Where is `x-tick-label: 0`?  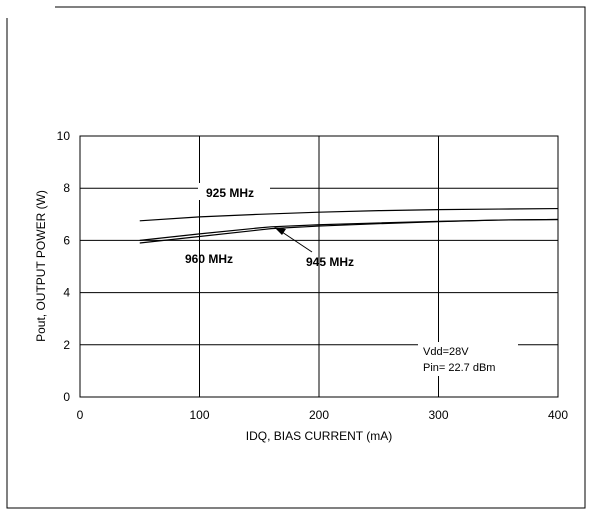 x-tick-label: 0 is located at coordinates (80, 415).